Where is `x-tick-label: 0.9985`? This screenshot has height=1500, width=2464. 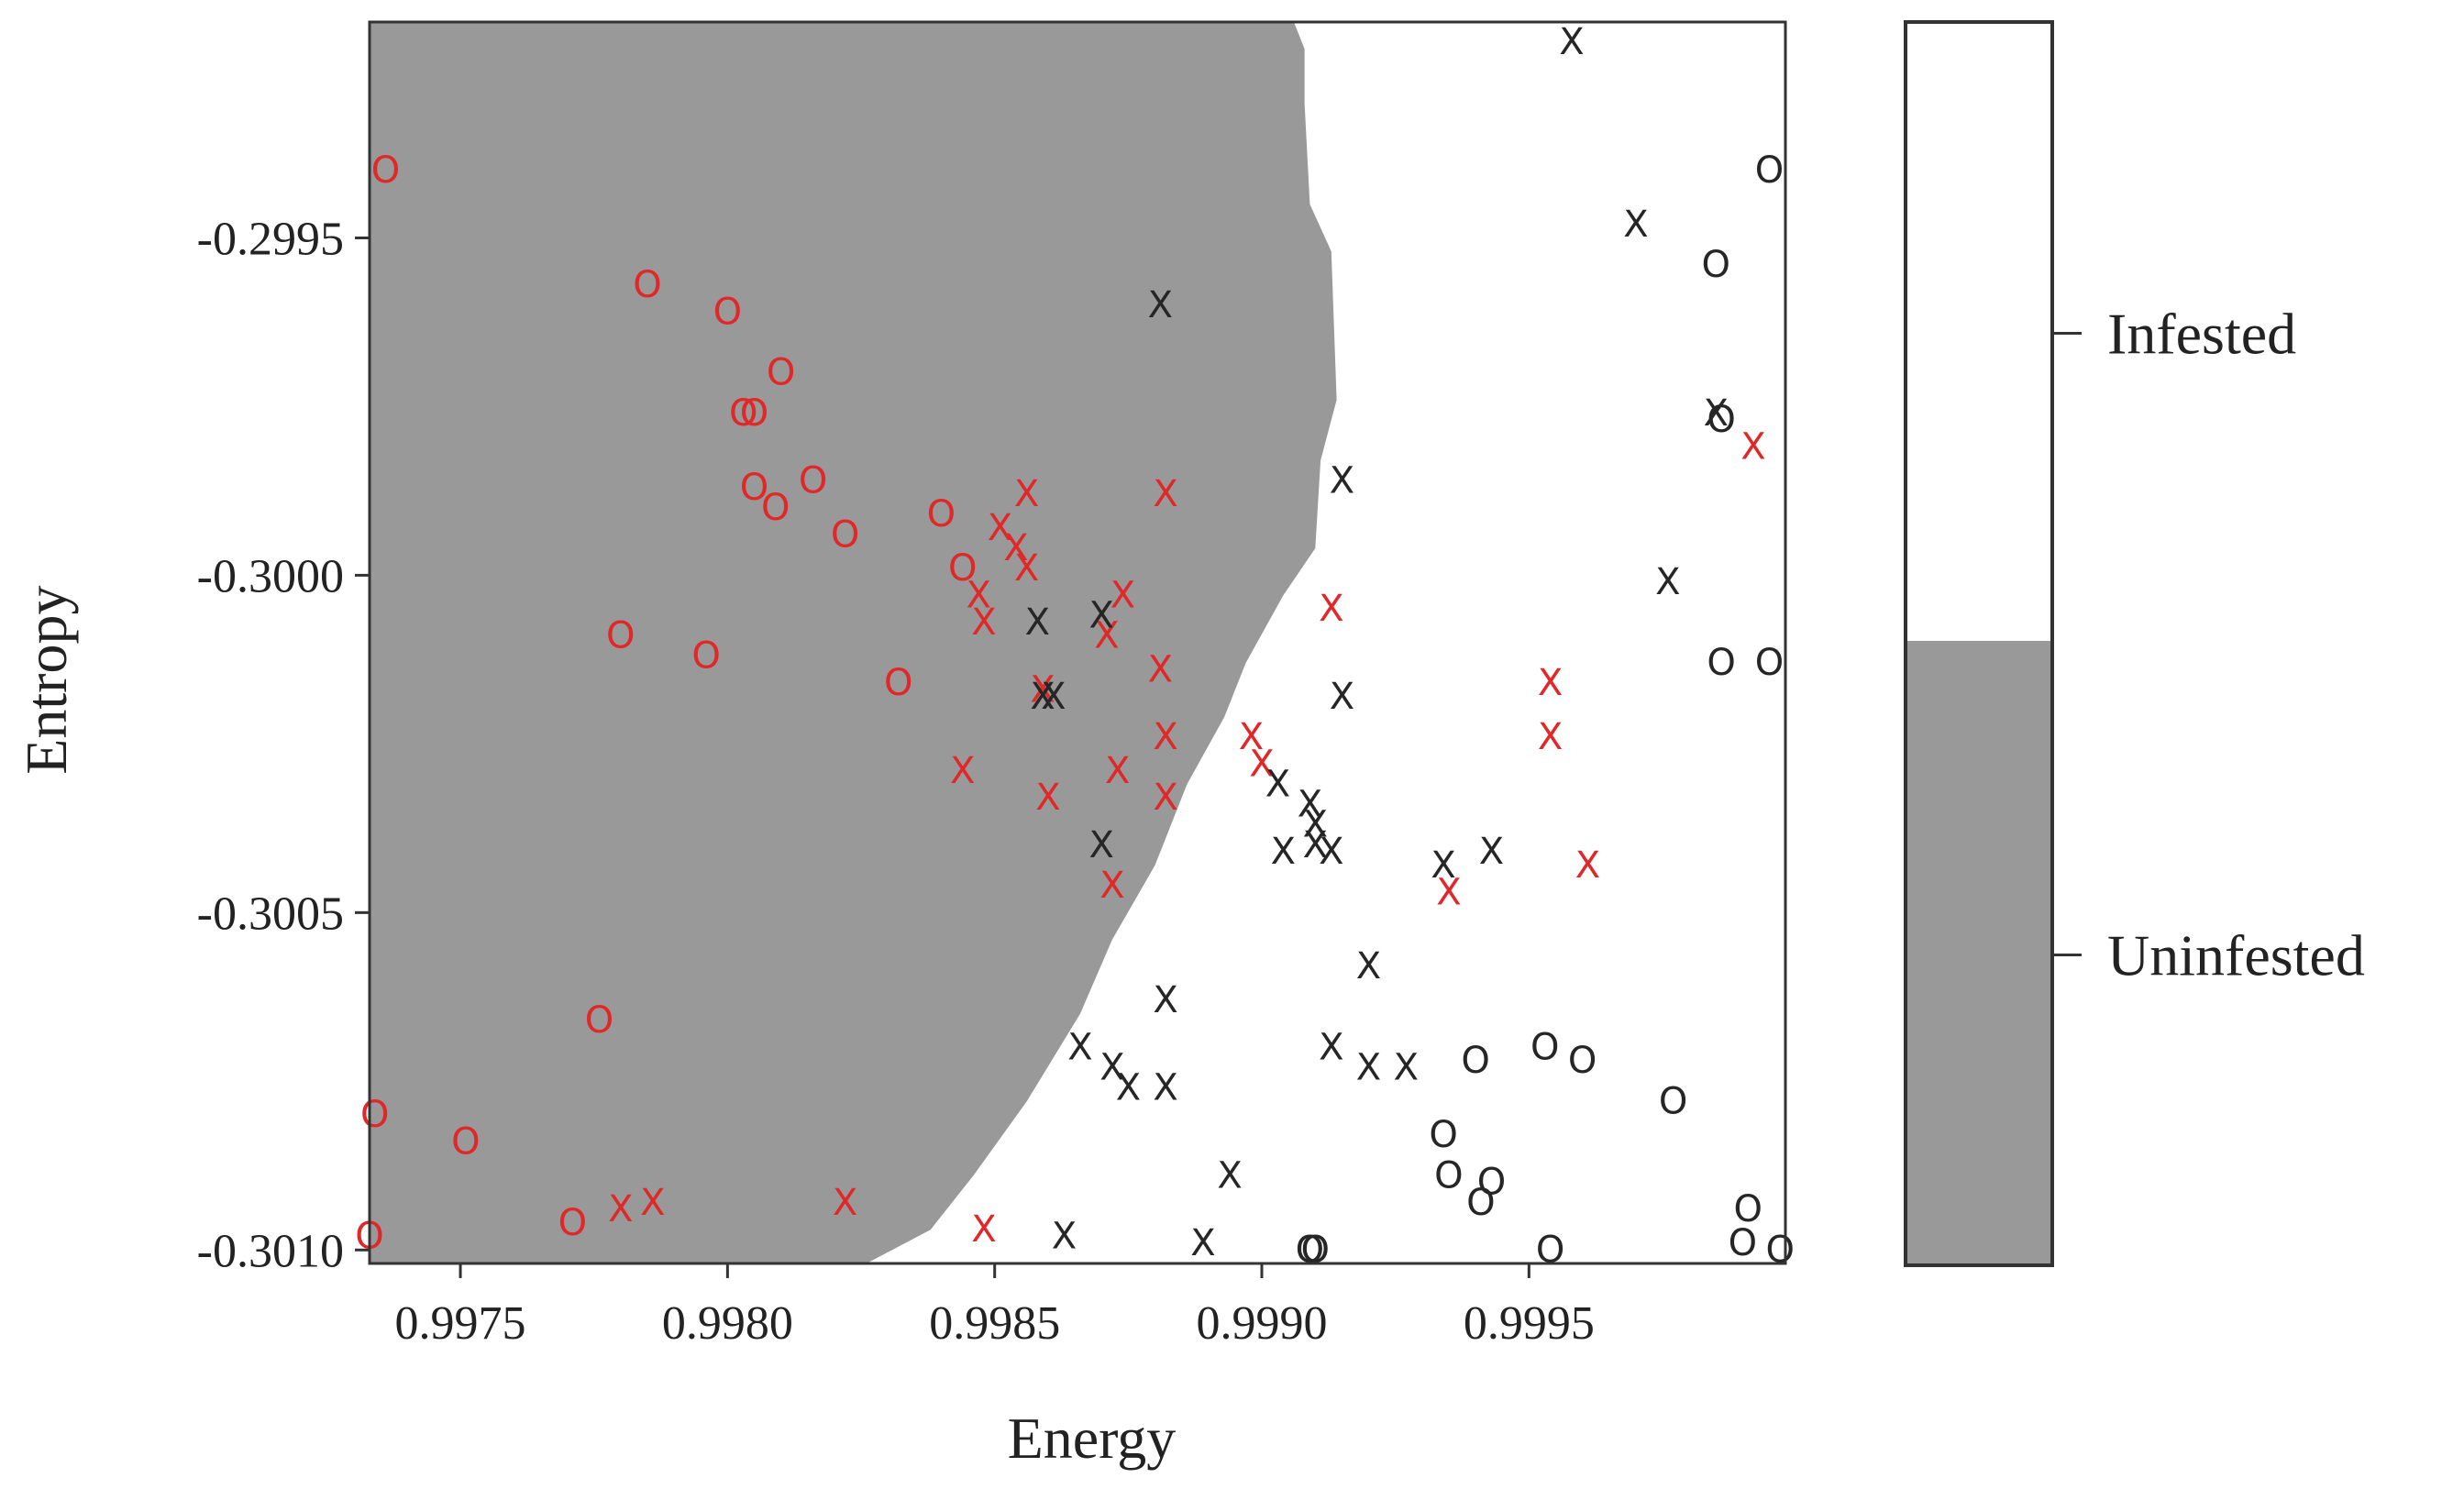 x-tick-label: 0.9985 is located at coordinates (994, 1323).